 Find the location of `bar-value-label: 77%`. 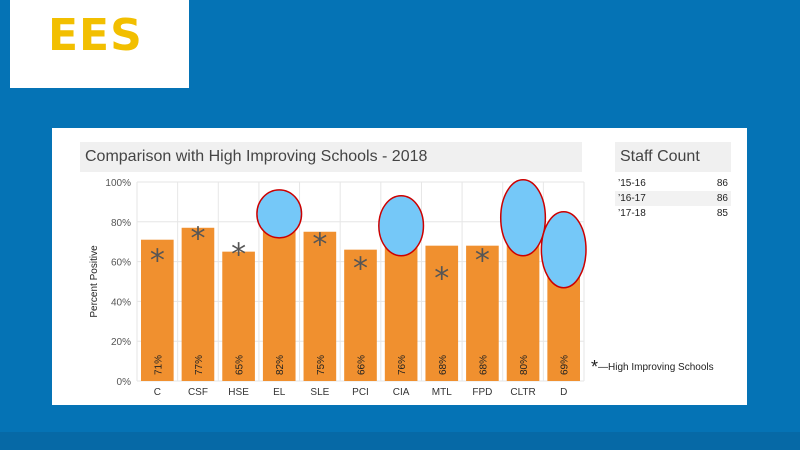

bar-value-label: 77% is located at coordinates (199, 365).